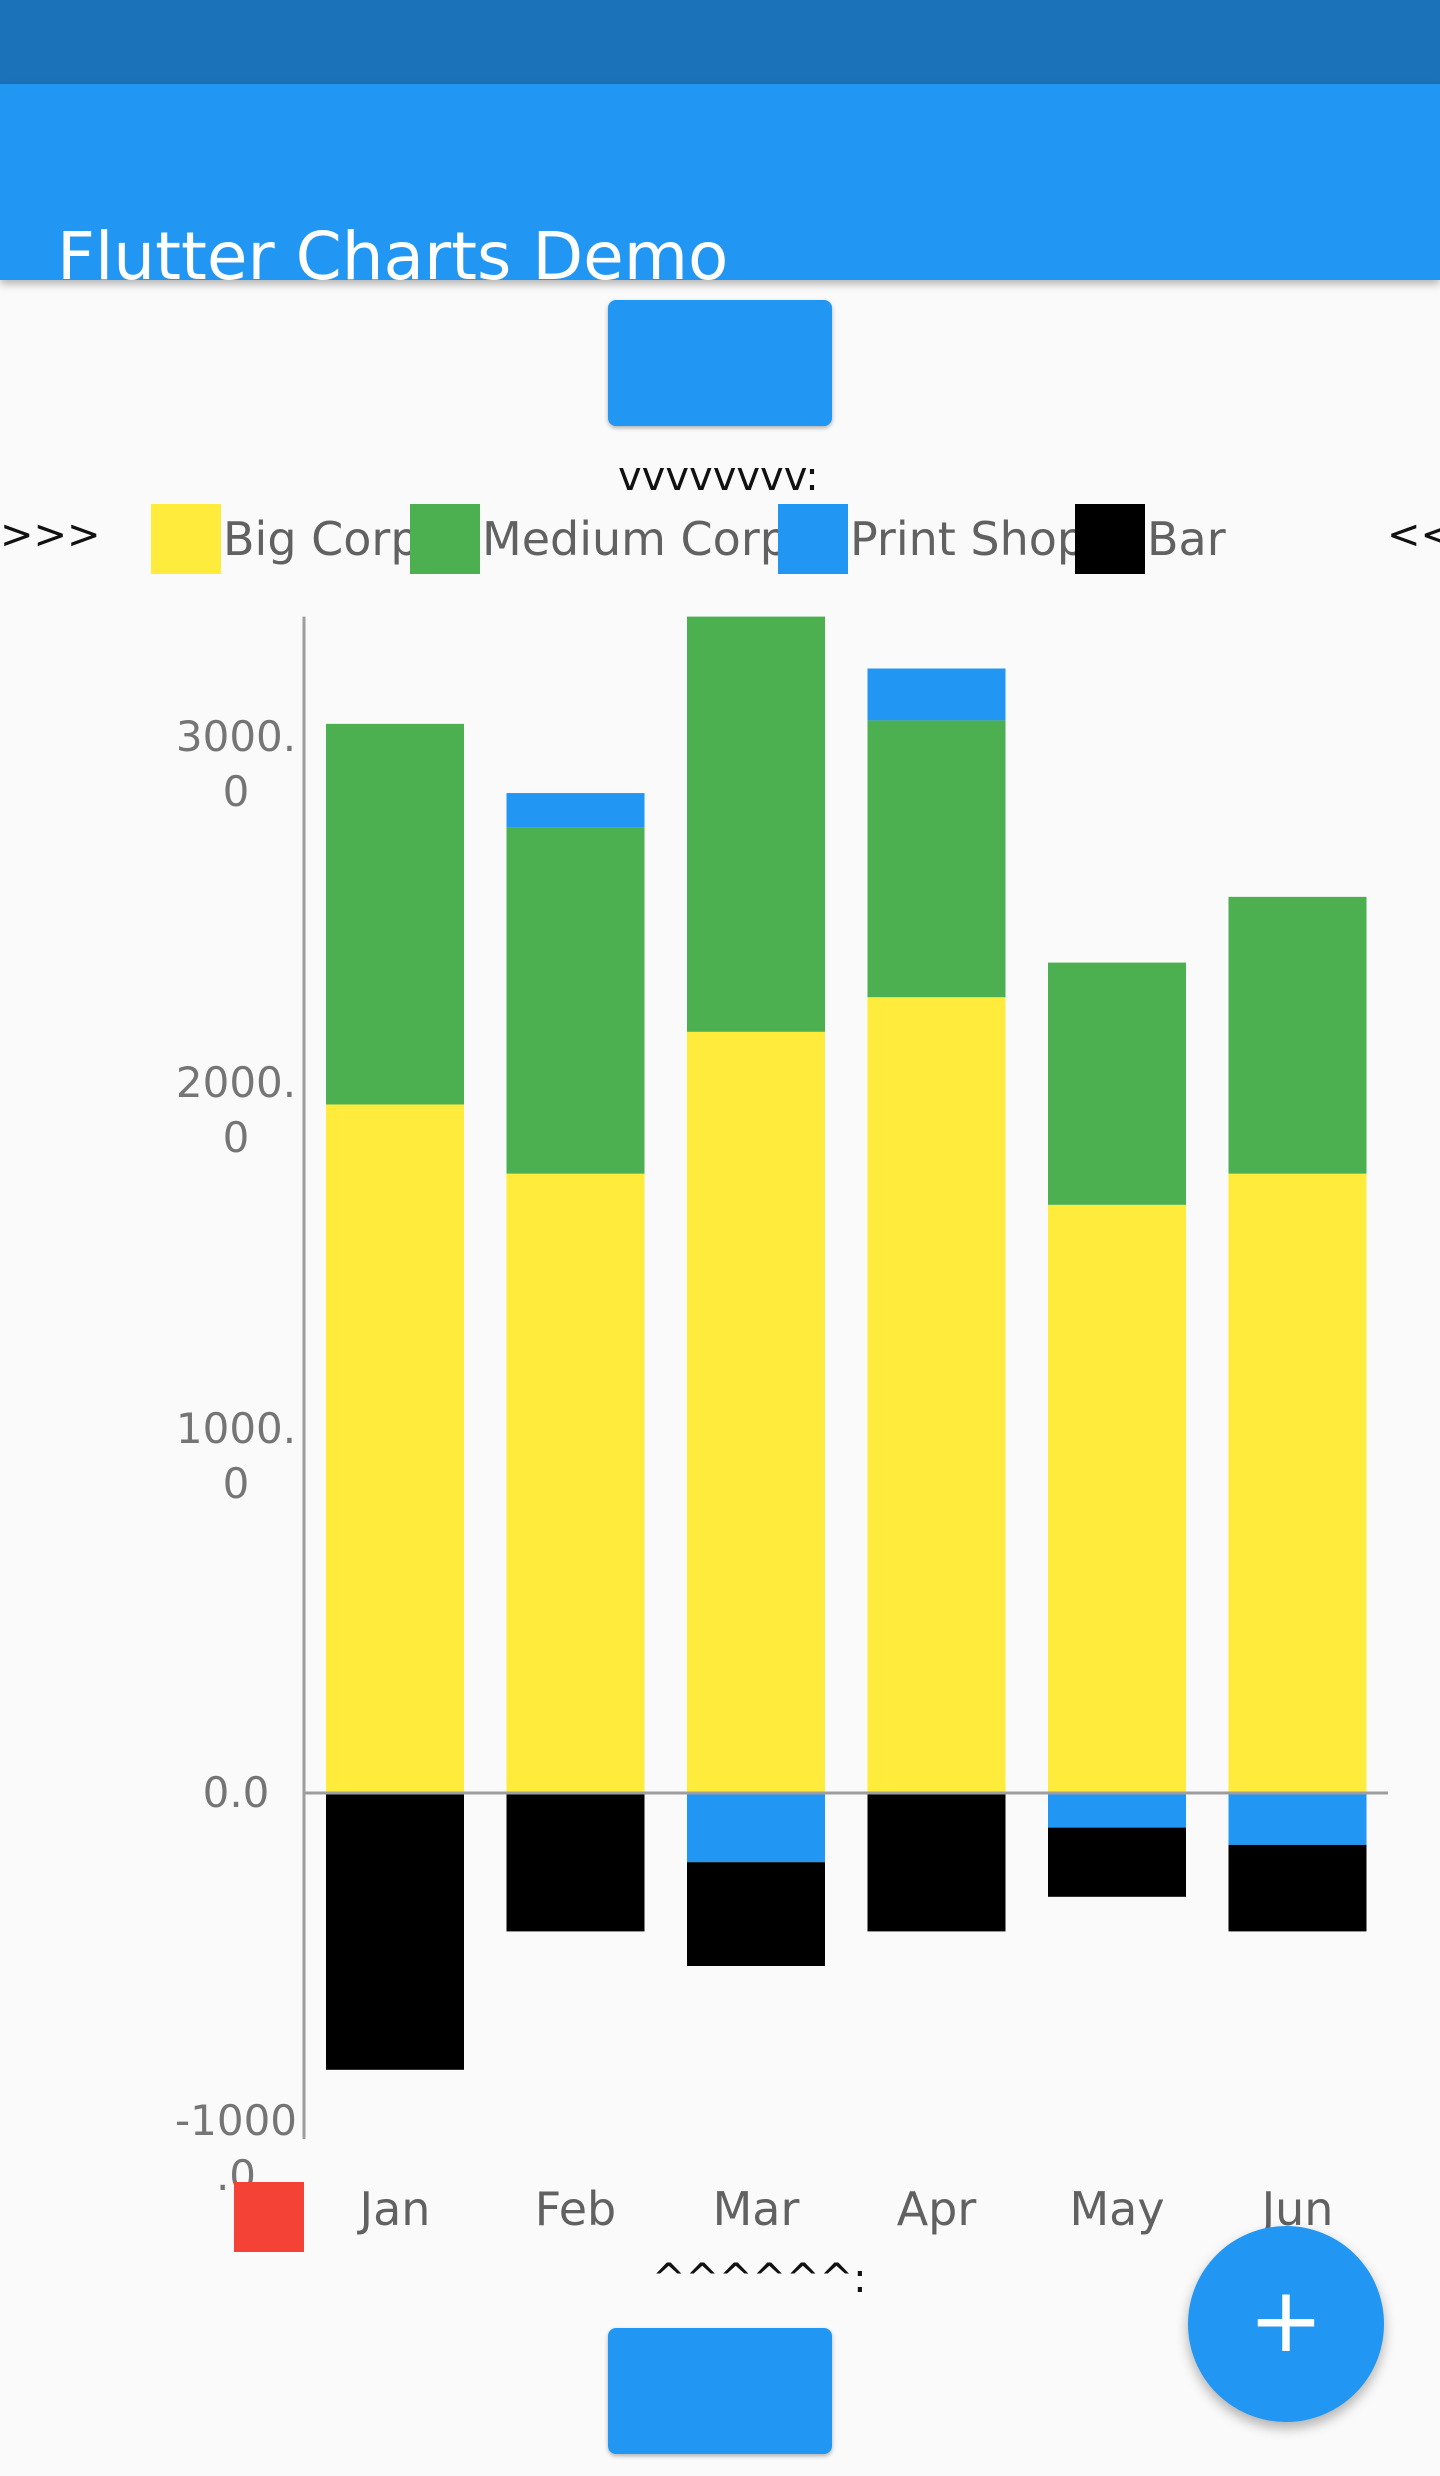 This screenshot has height=2476, width=1440. What do you see at coordinates (236, 2120) in the screenshot?
I see `y-tick-label: -1000` at bounding box center [236, 2120].